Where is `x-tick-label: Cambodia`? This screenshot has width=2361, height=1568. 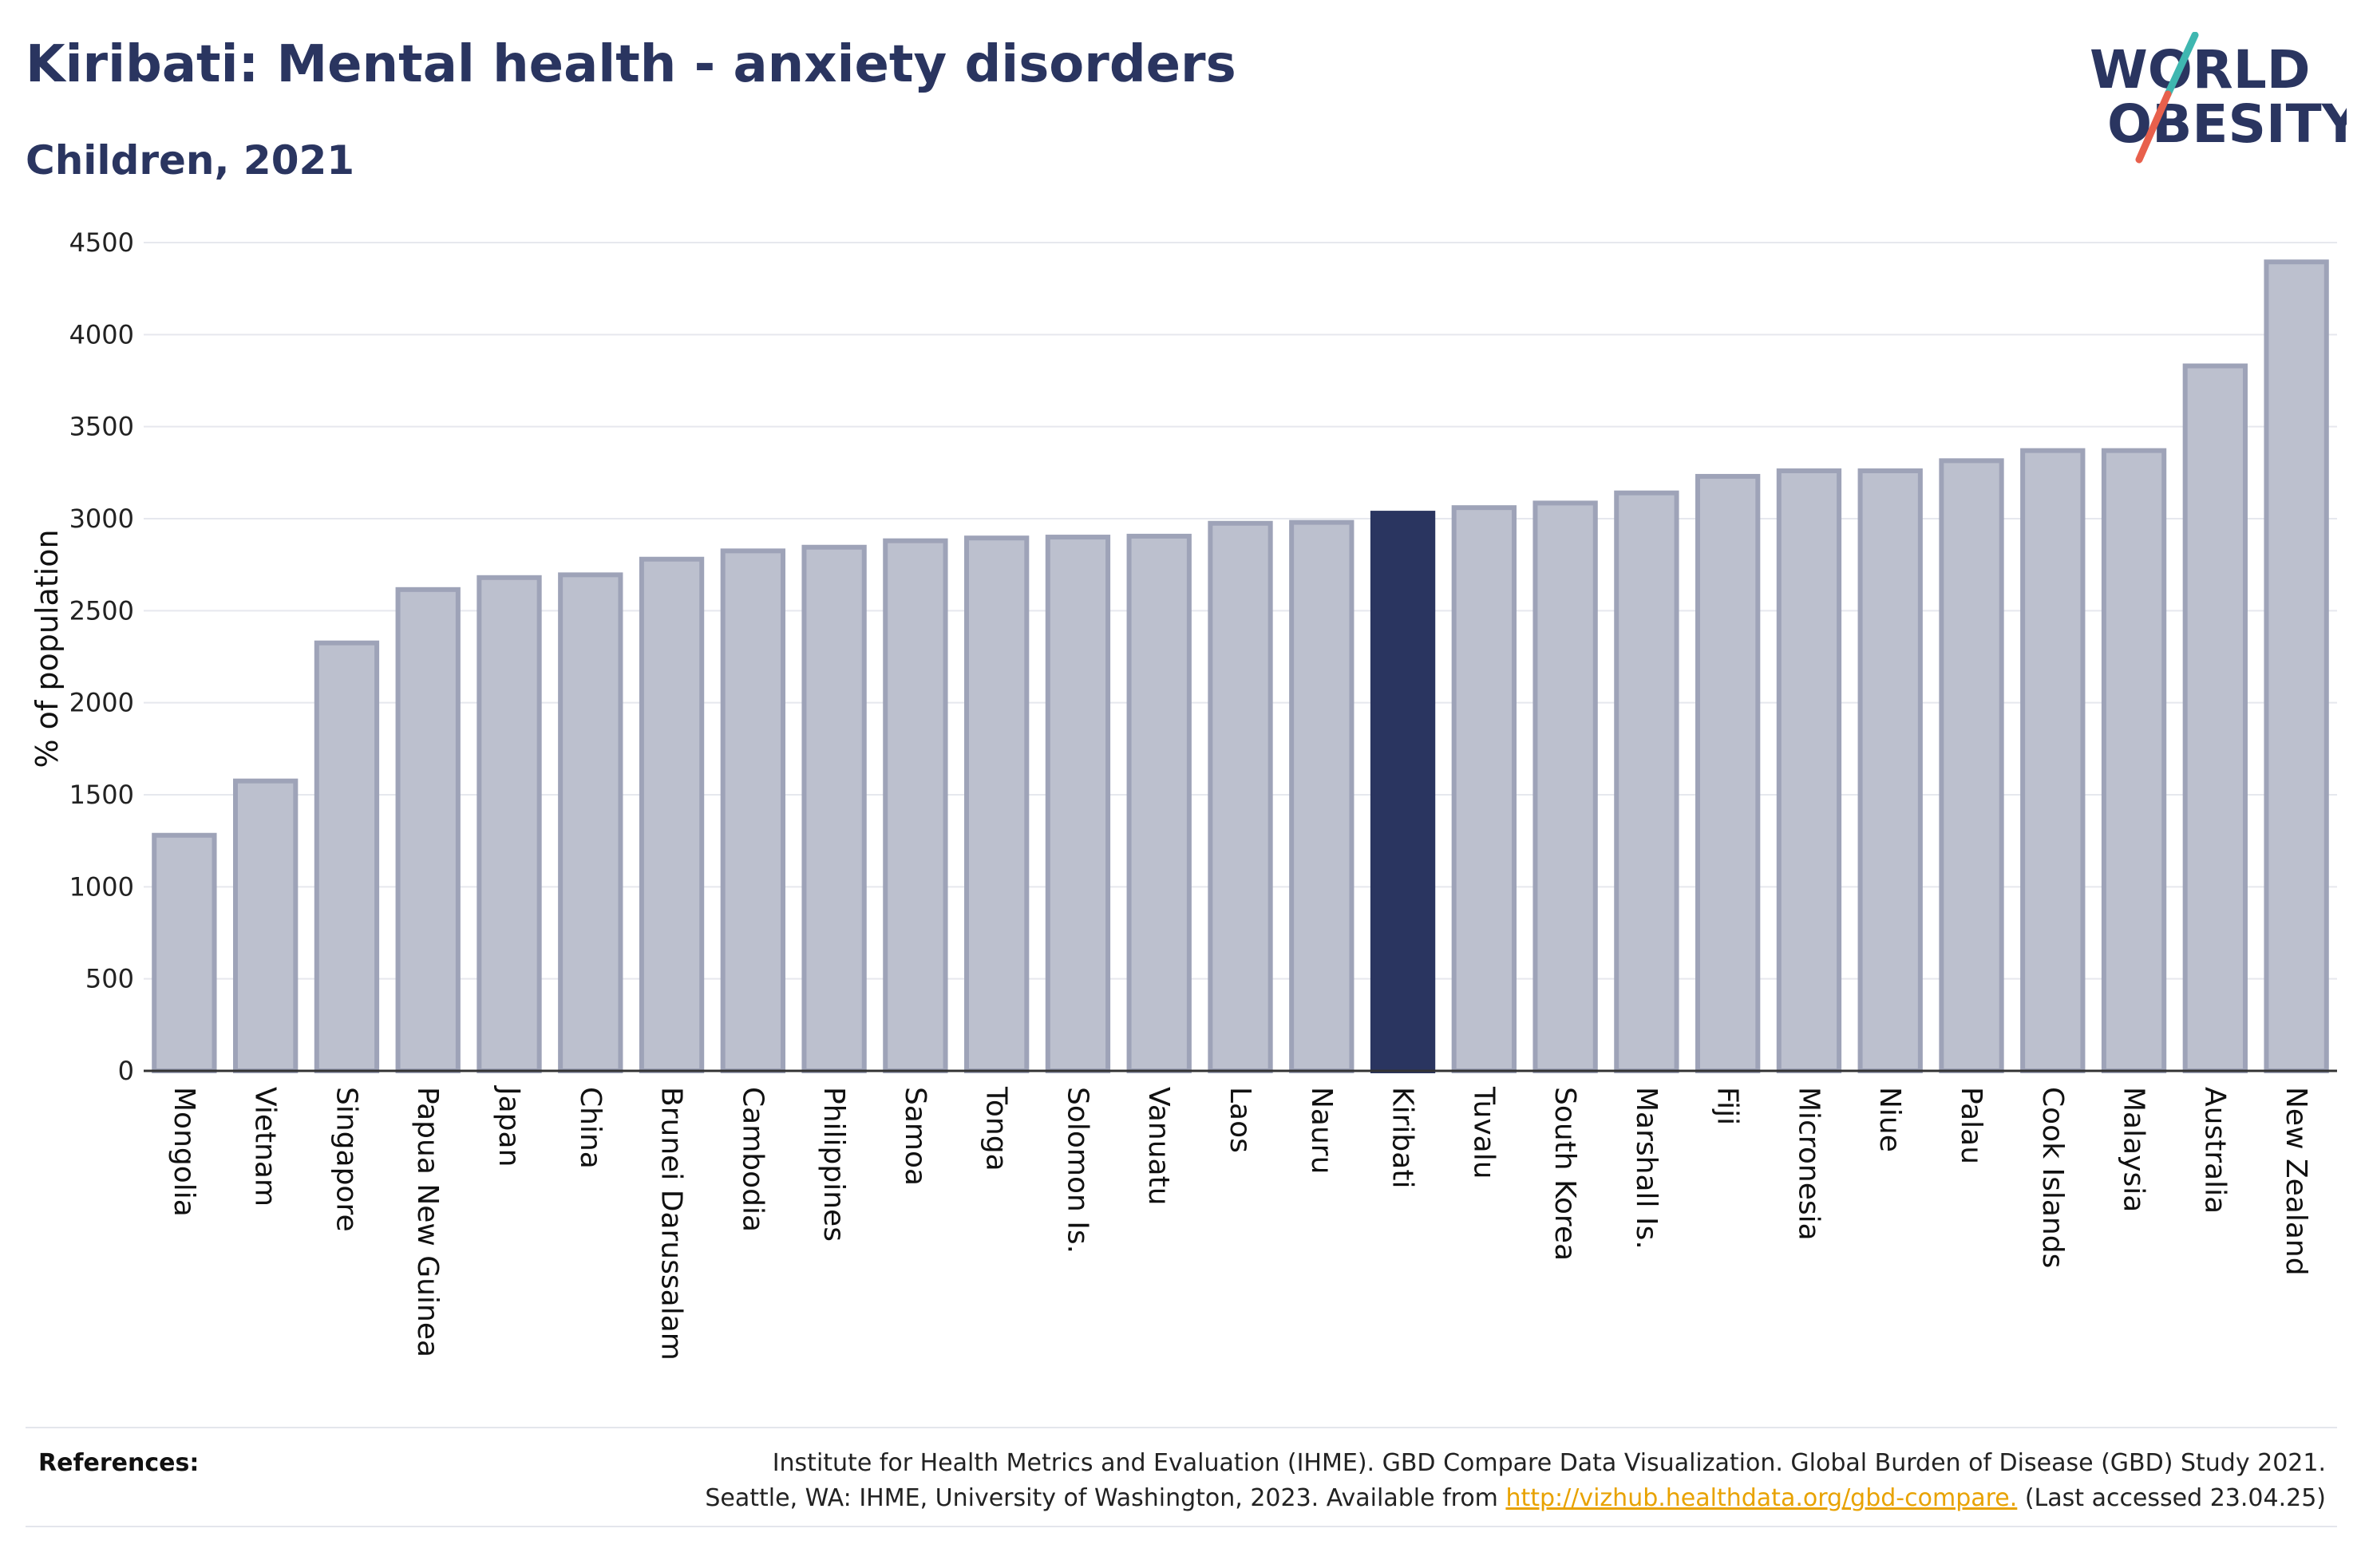 x-tick-label: Cambodia is located at coordinates (752, 1159).